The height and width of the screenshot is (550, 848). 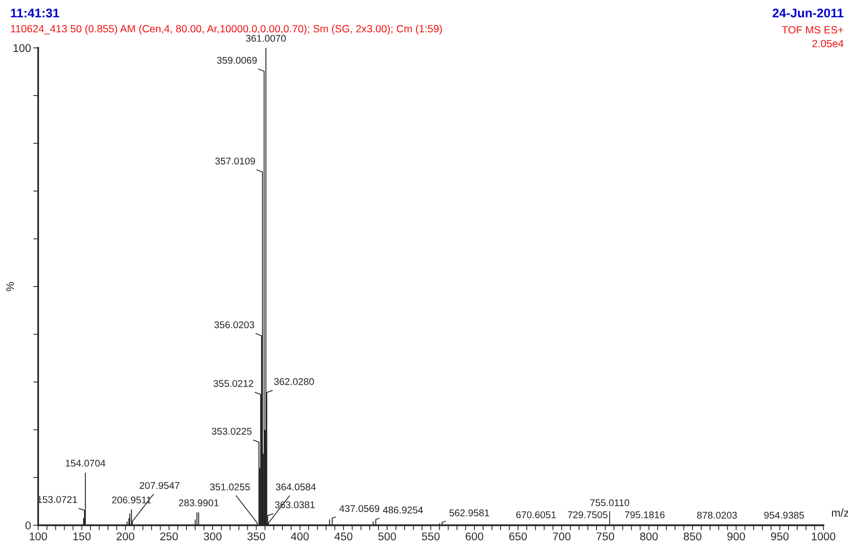 What do you see at coordinates (469, 512) in the screenshot?
I see `annotation: 562.9581` at bounding box center [469, 512].